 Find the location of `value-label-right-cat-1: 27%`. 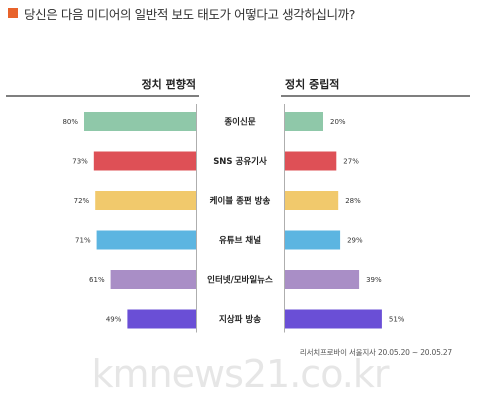

value-label-right-cat-1: 27% is located at coordinates (351, 162).